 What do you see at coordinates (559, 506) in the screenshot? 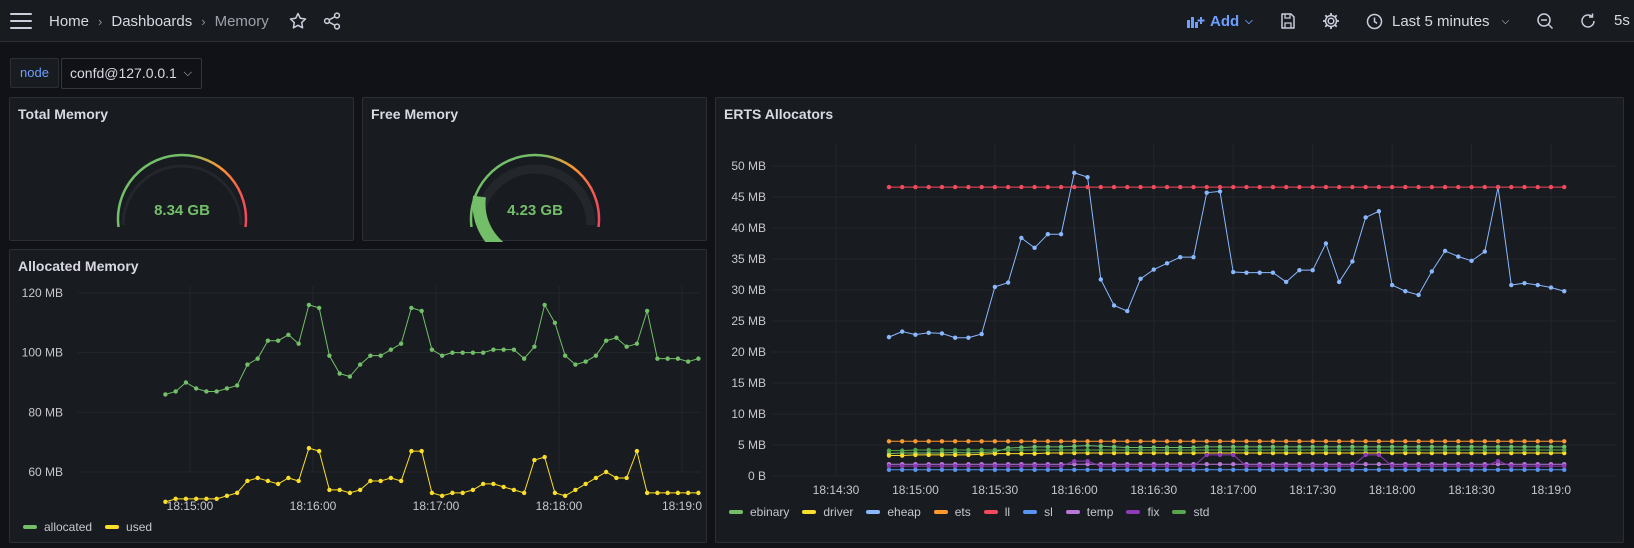
I see `x-axis-tick-label: 18:18:00` at bounding box center [559, 506].